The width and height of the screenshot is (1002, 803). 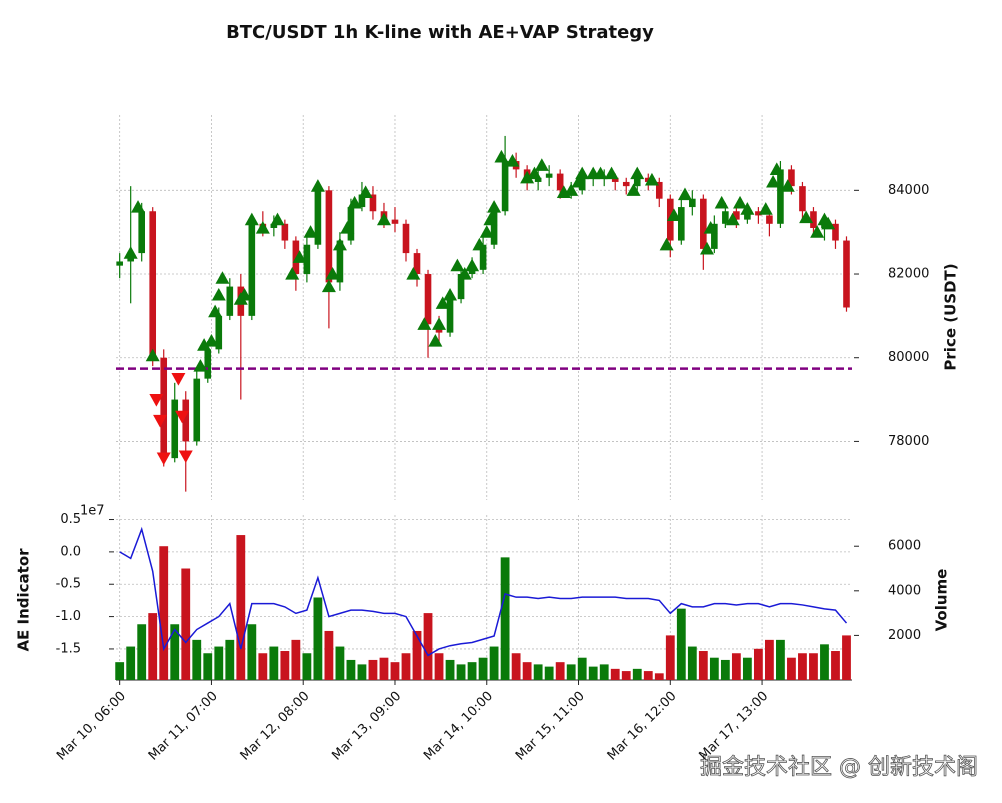 I want to click on x-tick-label: Mar 10, 06:00, so click(x=91, y=726).